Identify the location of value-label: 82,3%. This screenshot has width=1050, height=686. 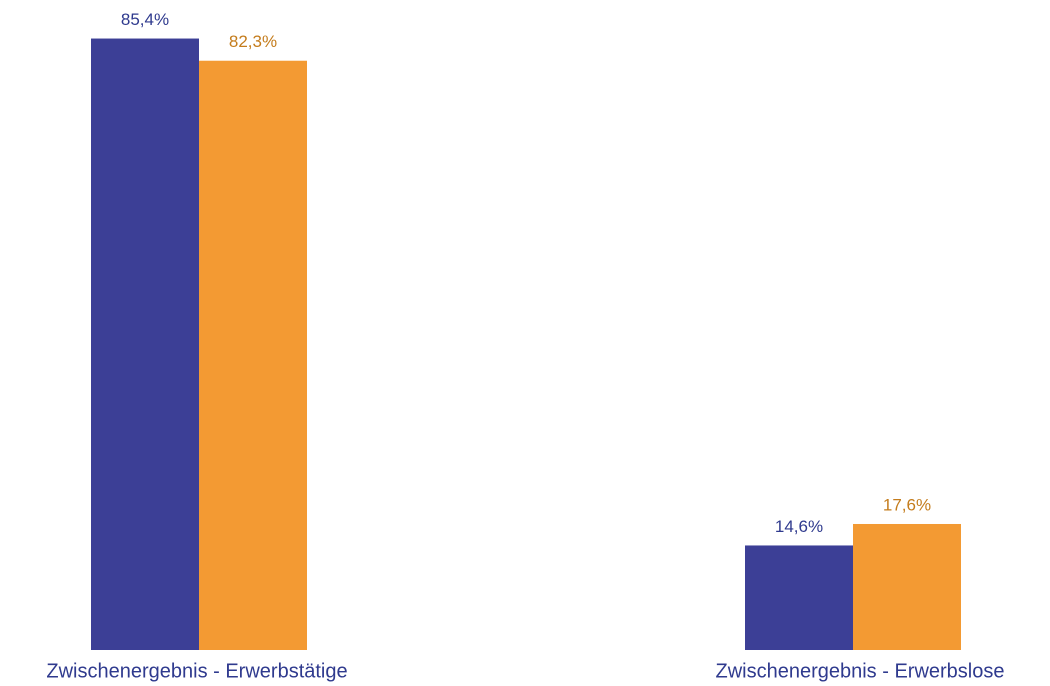
(253, 41).